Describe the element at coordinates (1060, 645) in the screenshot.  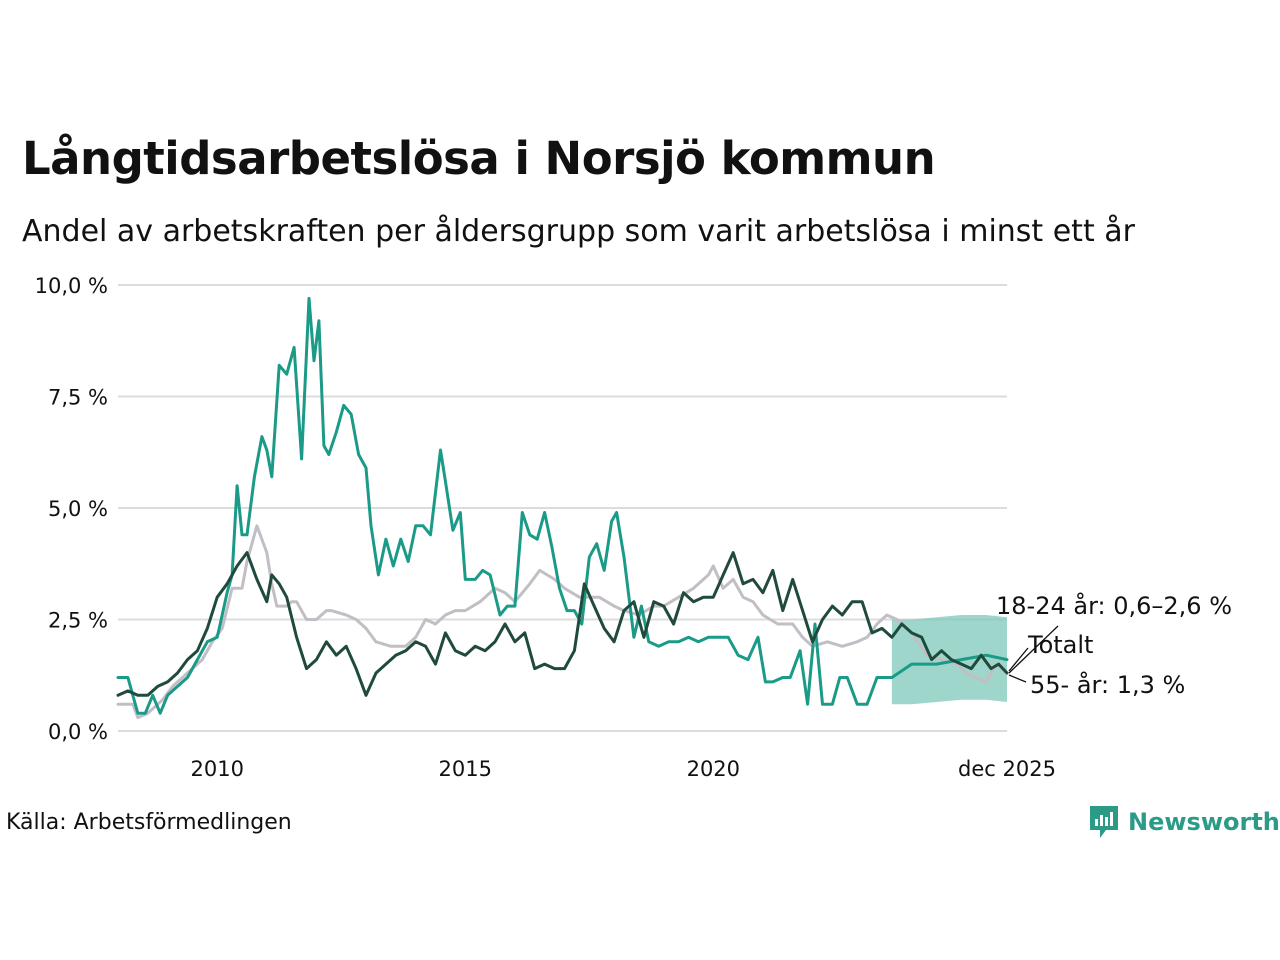
I see `total-end-label: Totalt` at that location.